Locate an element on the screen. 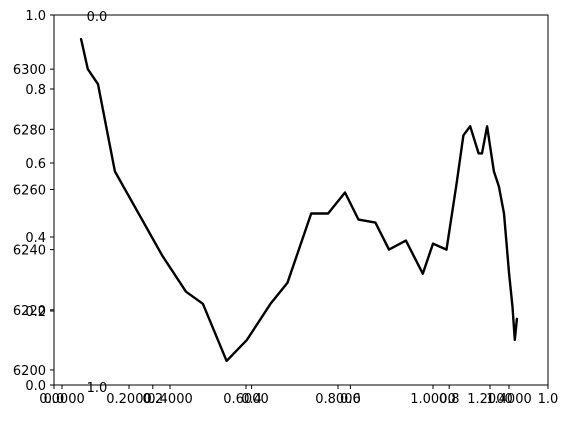 This screenshot has height=422, width=571. y-tick-label: 0.2 is located at coordinates (35, 312).